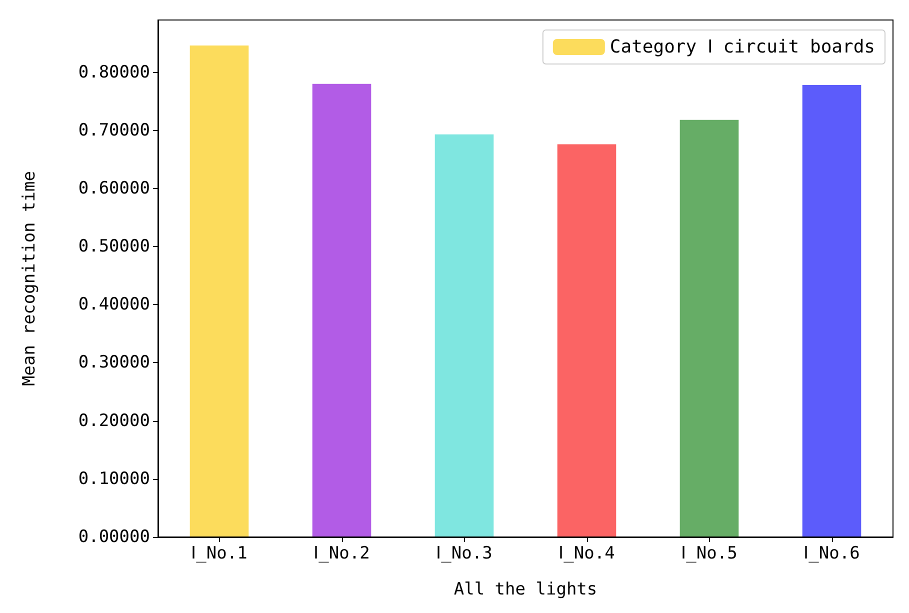  Describe the element at coordinates (114, 246) in the screenshot. I see `y-tick-label: 0.50000` at that location.